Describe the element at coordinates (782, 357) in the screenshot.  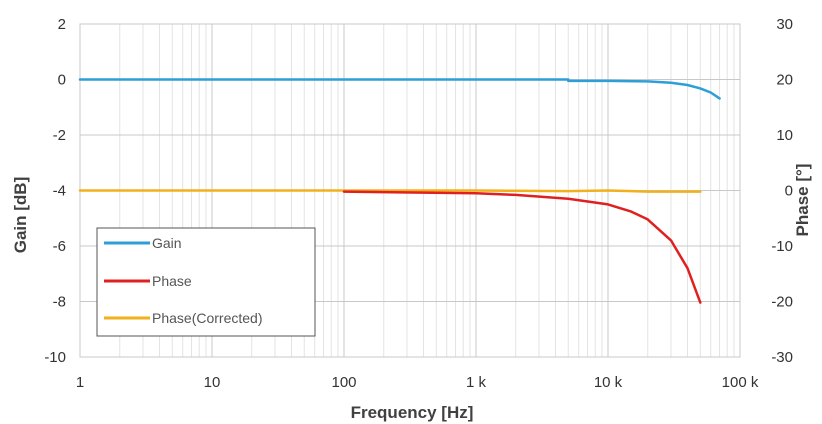
I see `y2-tick-label: -30` at that location.